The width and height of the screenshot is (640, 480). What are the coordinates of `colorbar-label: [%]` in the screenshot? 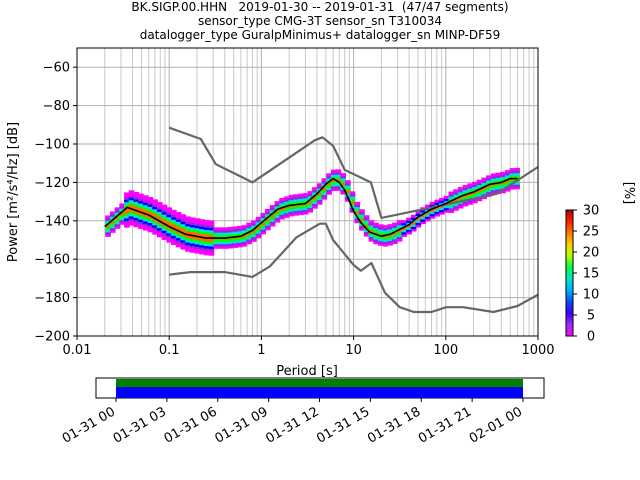 It's located at (628, 193).